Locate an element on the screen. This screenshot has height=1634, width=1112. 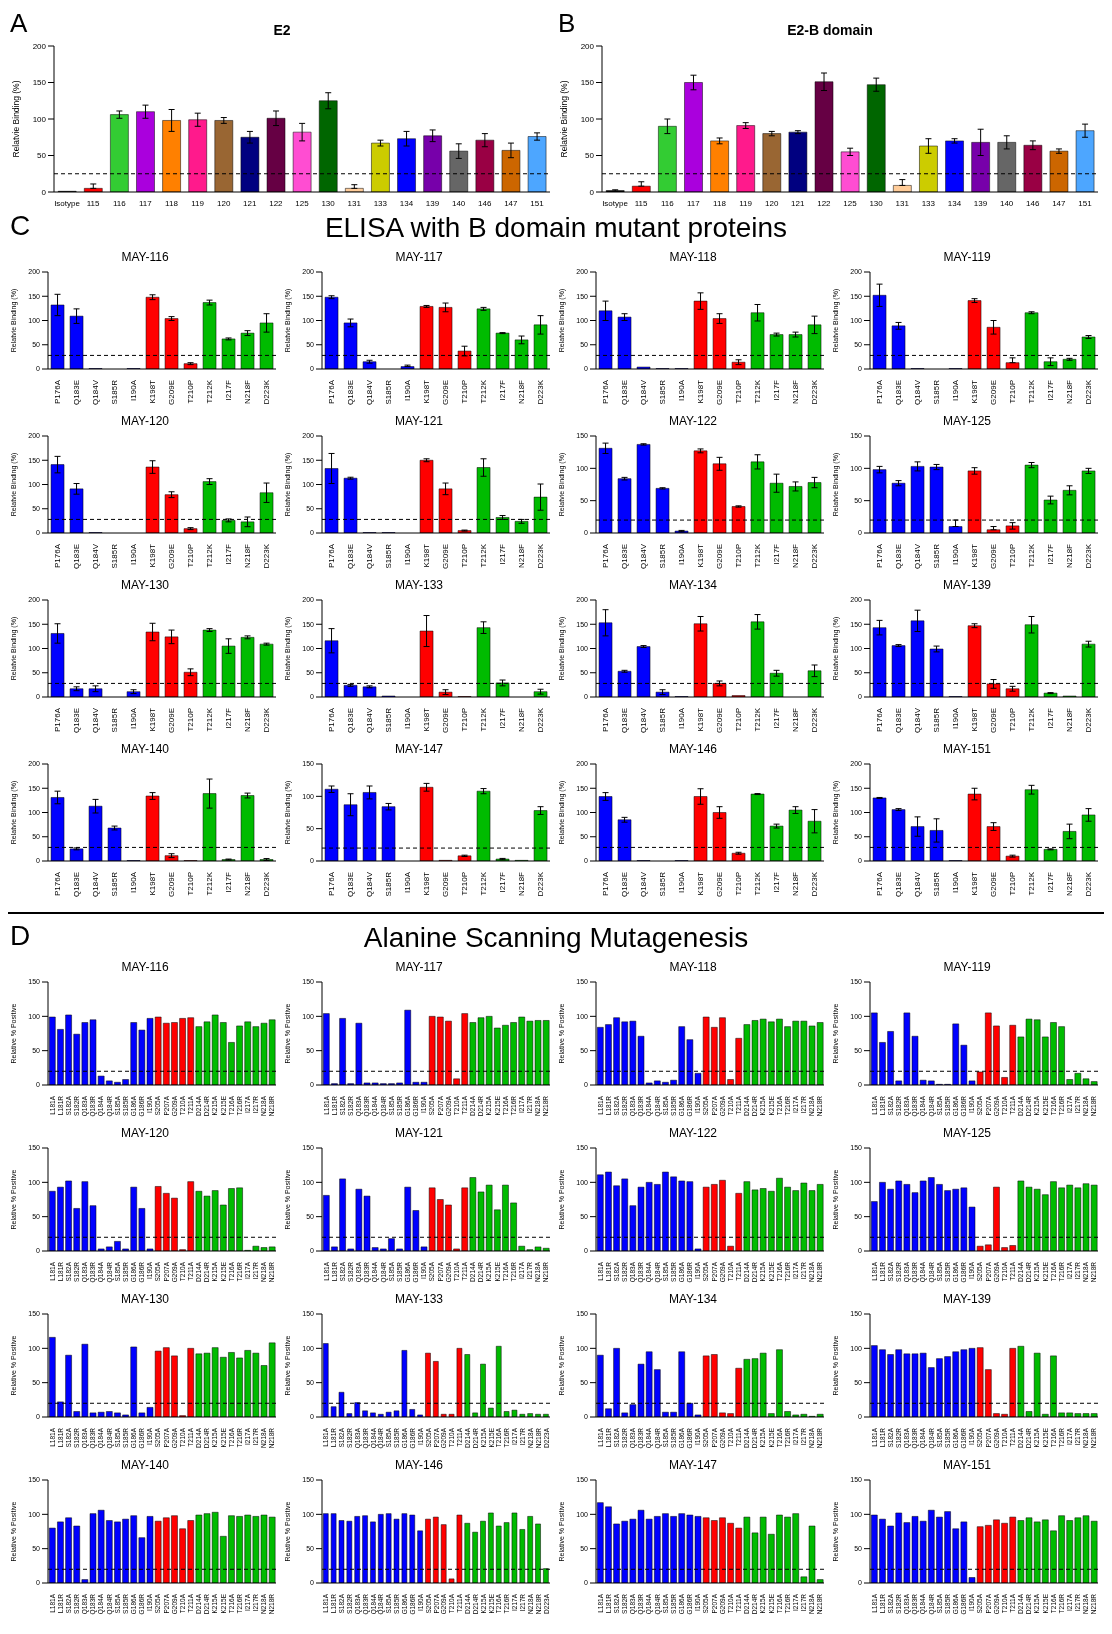
x-tick-label: 146 is located at coordinates (485, 203).